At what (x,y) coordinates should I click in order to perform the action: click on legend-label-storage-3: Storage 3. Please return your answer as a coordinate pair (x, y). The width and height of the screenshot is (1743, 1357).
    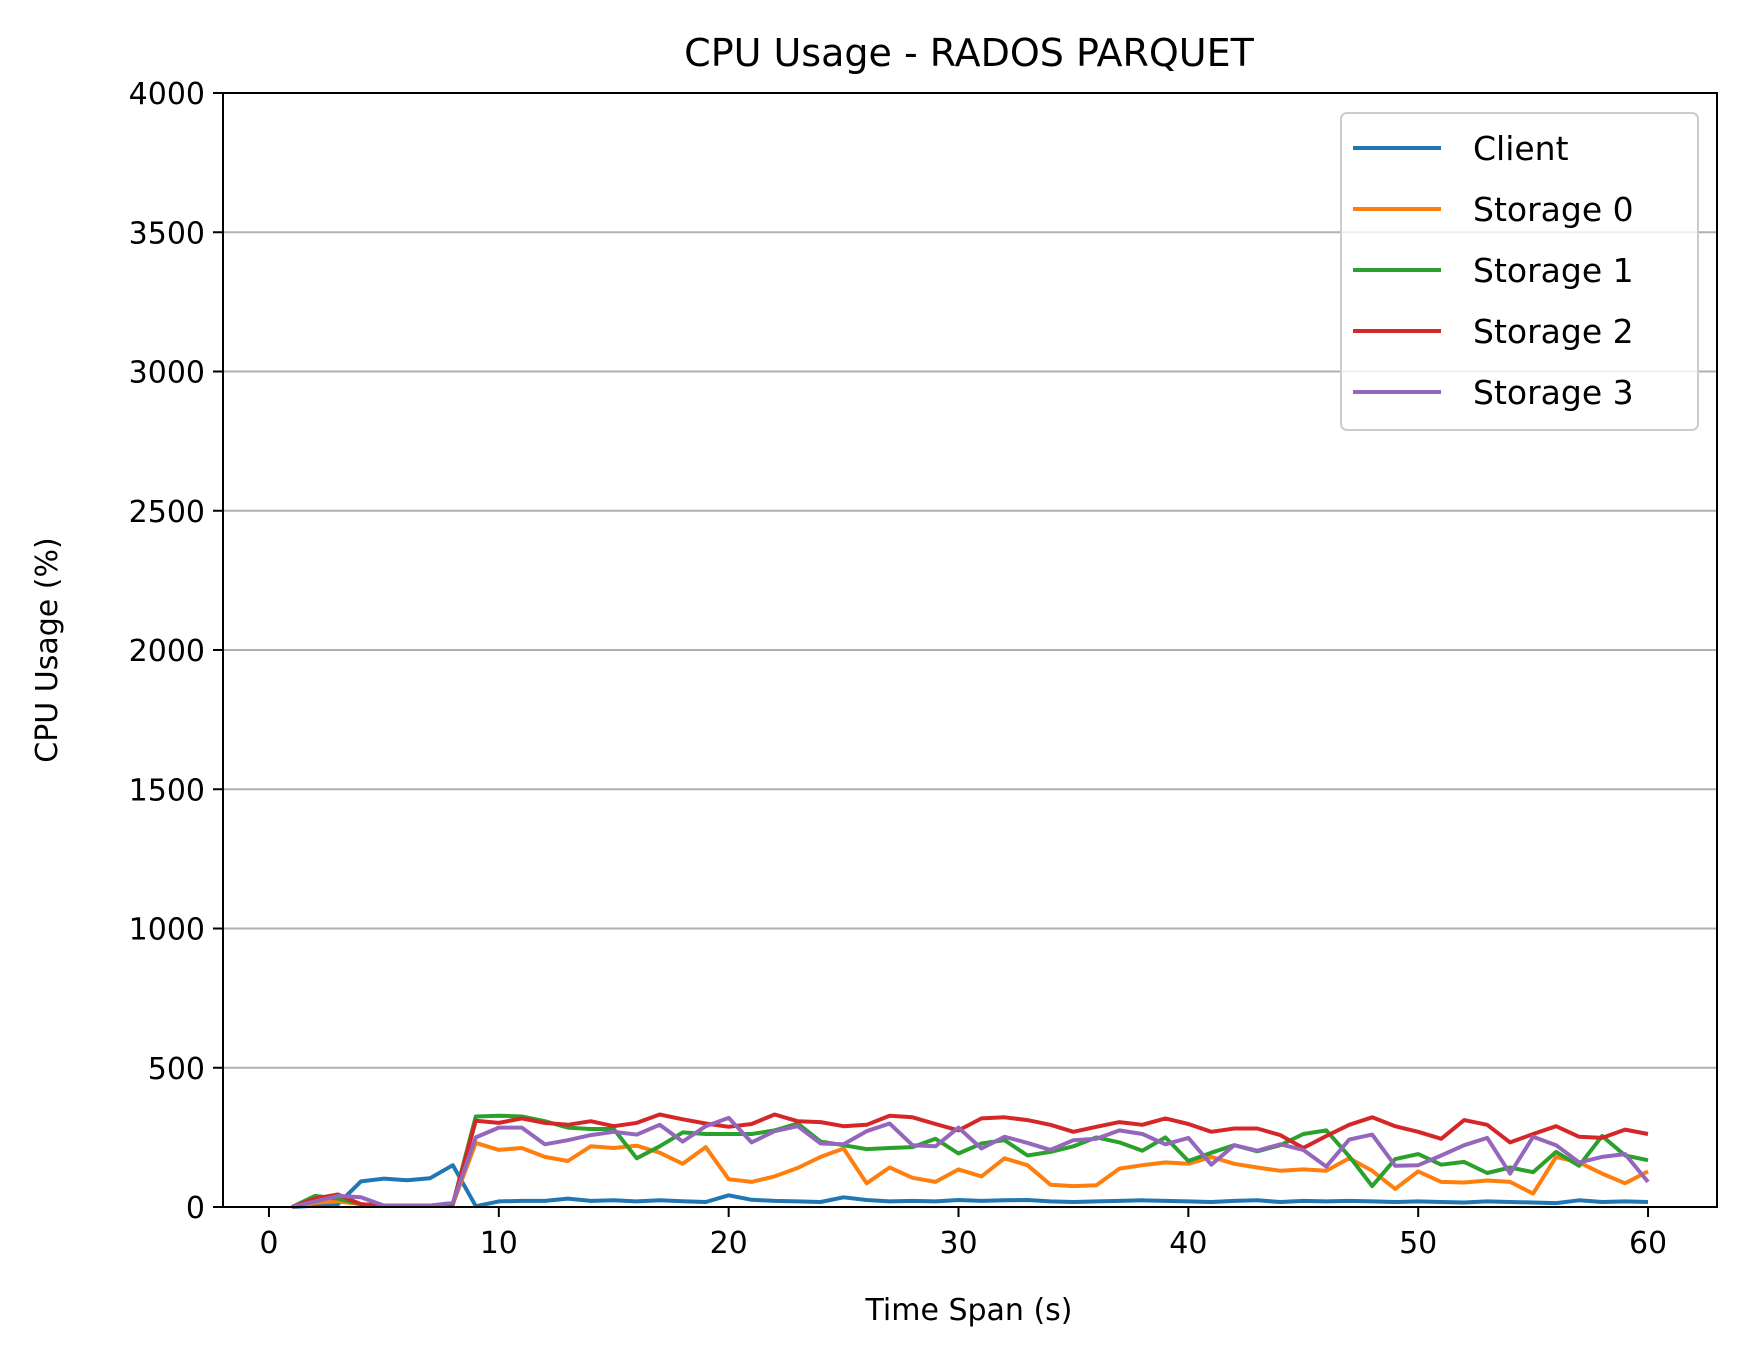
    Looking at the image, I should click on (1553, 392).